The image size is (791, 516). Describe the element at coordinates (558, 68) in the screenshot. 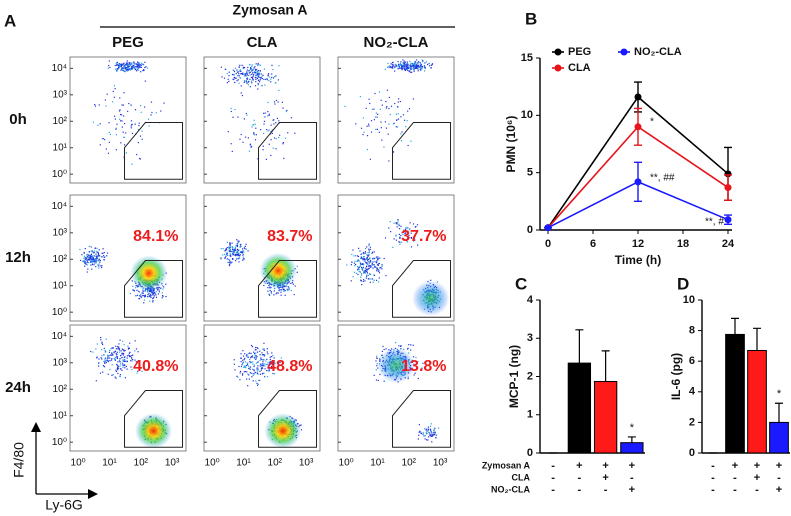

I see `legend-marker` at that location.